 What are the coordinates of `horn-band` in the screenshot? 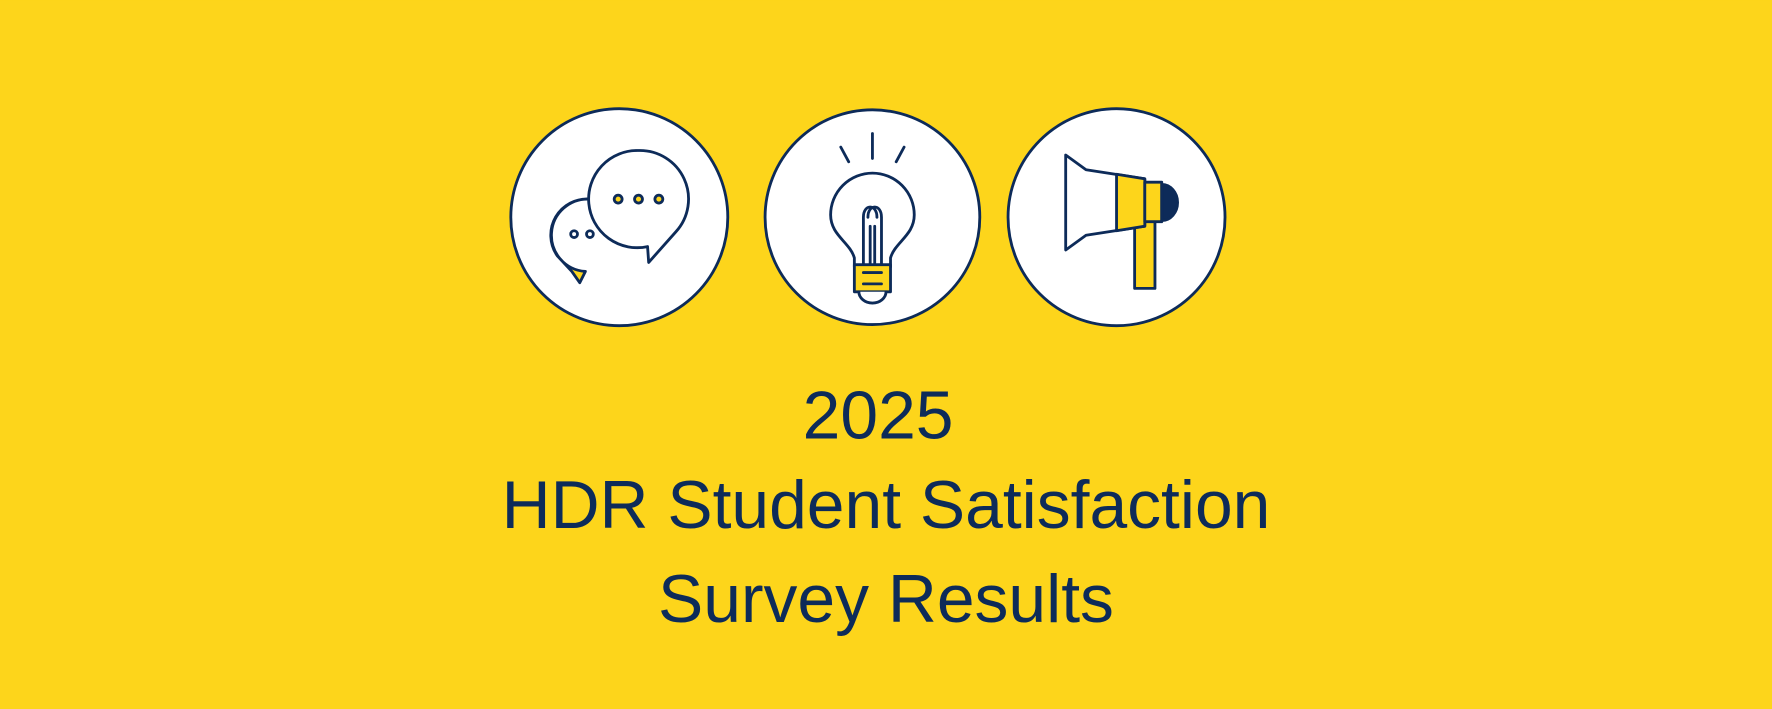 It's located at (1131, 202).